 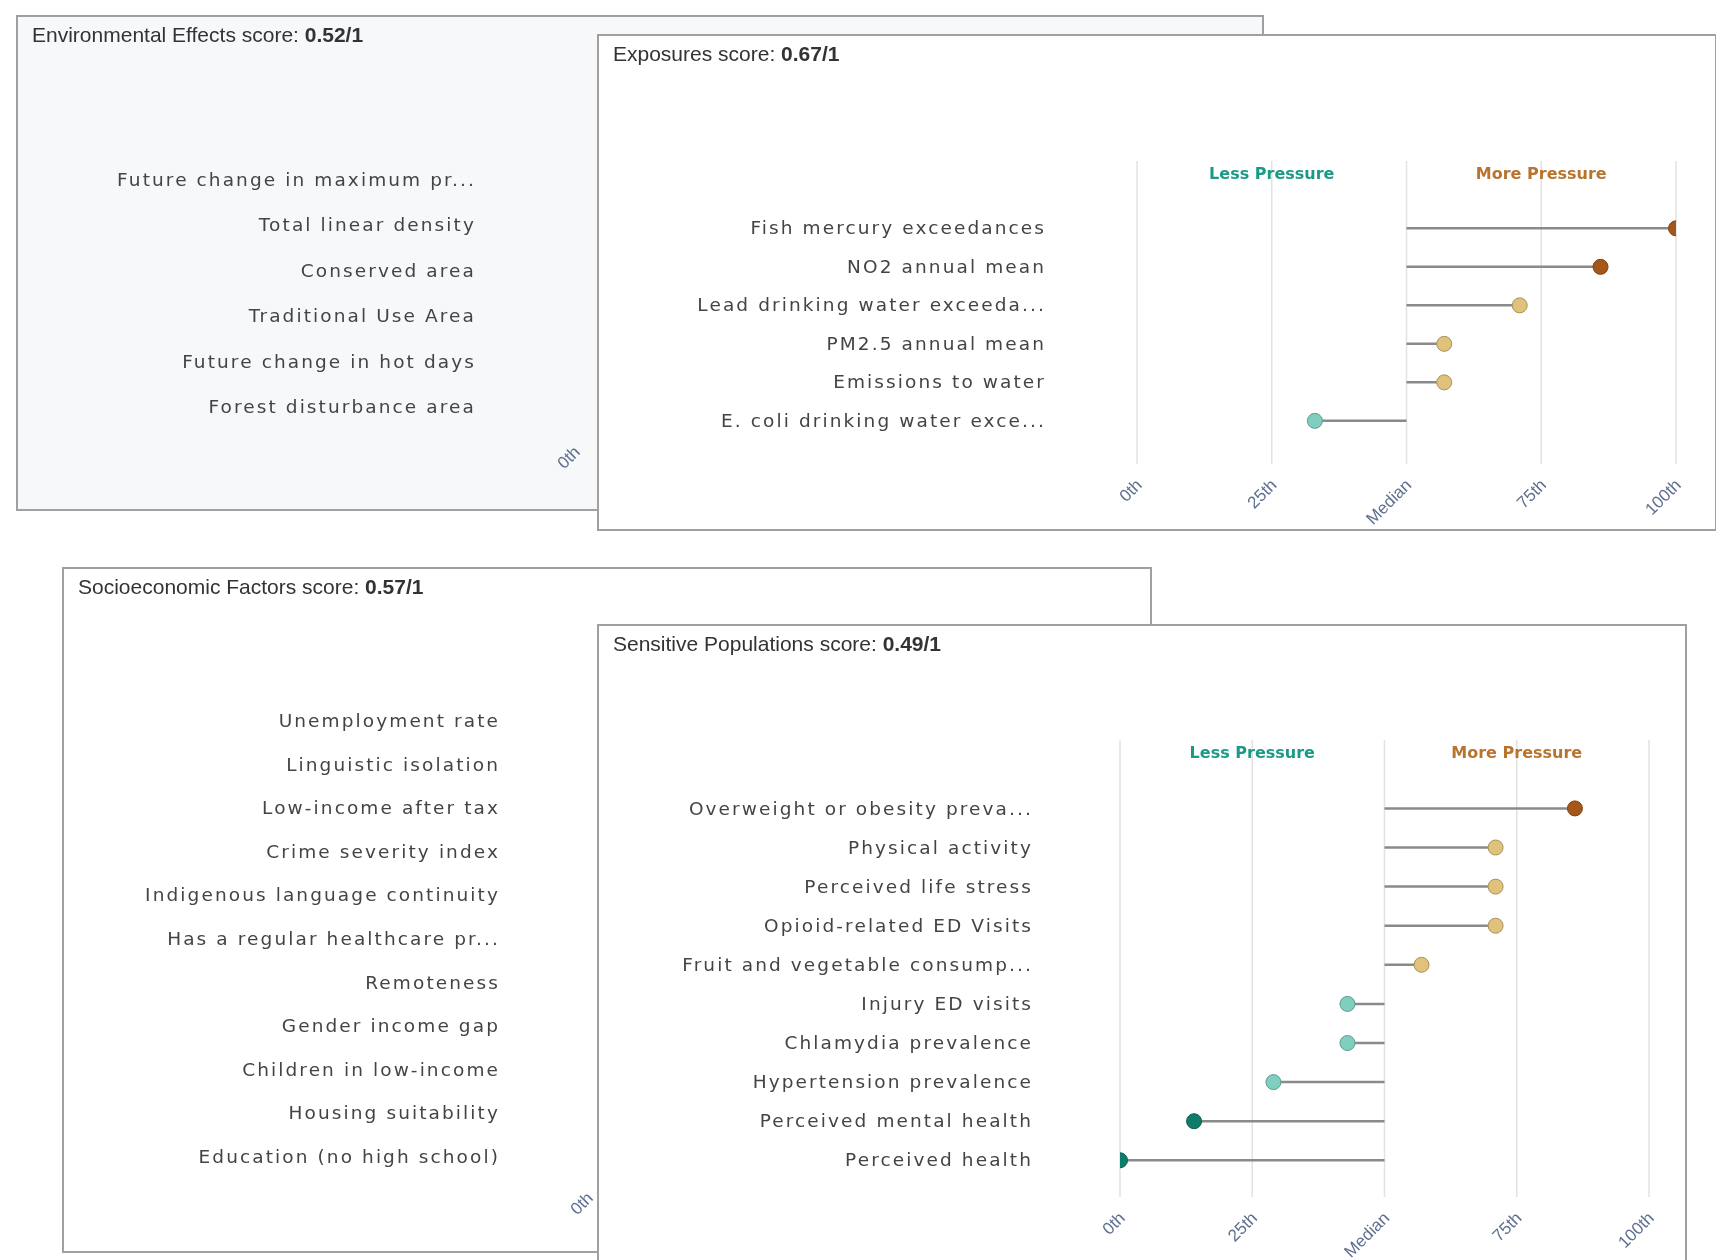 What do you see at coordinates (892, 1082) in the screenshot?
I see `y-tick-label: Hypertension prevalence` at bounding box center [892, 1082].